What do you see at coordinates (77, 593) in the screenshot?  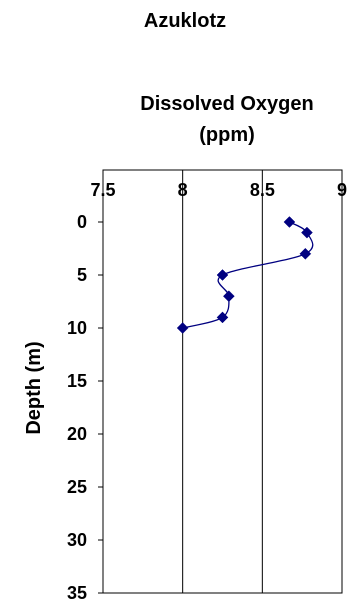 I see `y-tick-label-7: 35` at bounding box center [77, 593].